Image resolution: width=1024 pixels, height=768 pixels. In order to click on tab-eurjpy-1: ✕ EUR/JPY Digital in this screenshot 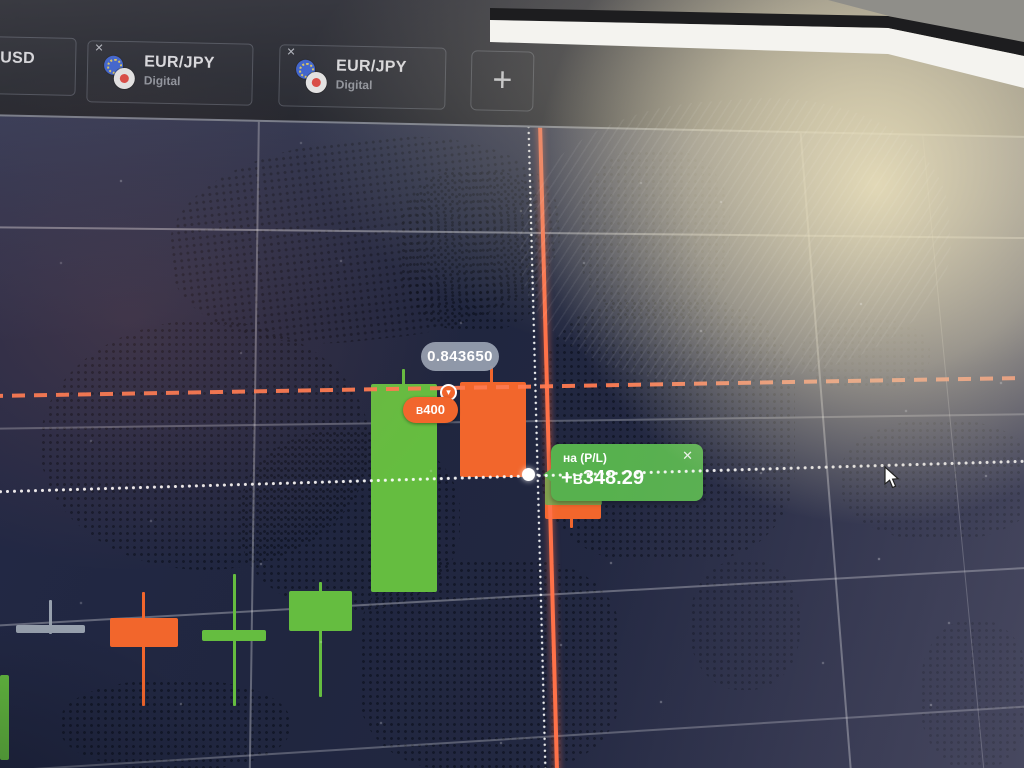, I will do `click(170, 73)`.